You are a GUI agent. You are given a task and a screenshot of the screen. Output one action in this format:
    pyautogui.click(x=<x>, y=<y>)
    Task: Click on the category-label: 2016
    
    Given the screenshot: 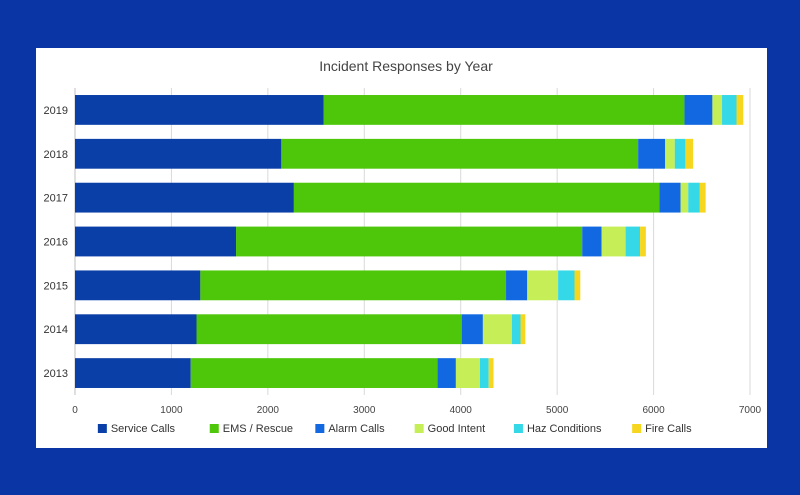 What is the action you would take?
    pyautogui.click(x=56, y=243)
    